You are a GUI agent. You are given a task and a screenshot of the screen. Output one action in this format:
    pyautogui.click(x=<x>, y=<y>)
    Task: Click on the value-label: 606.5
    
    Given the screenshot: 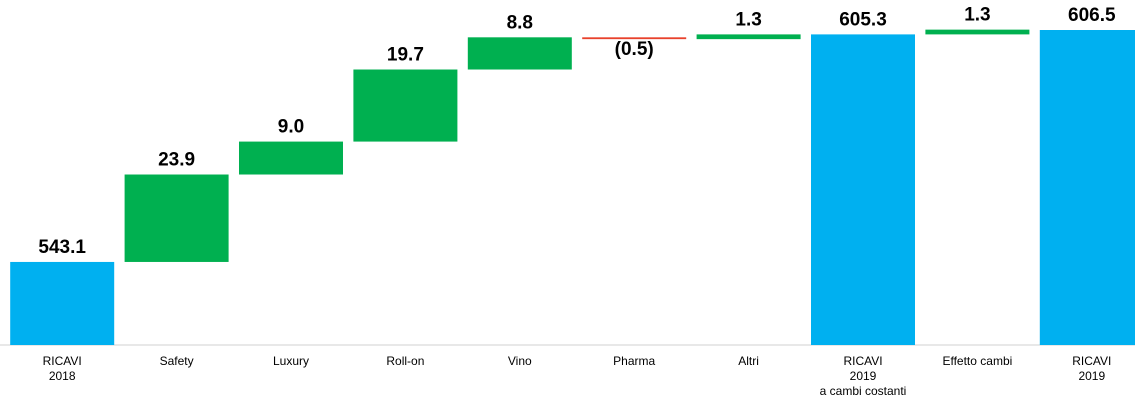 What is the action you would take?
    pyautogui.click(x=1092, y=15)
    